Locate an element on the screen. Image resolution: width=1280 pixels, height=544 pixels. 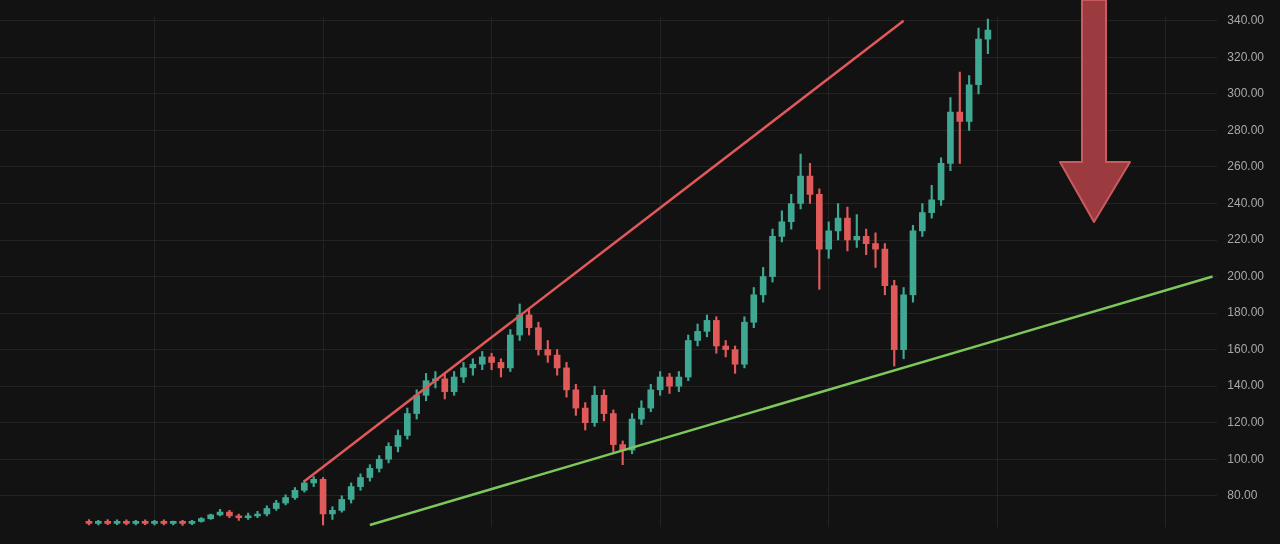
y-tick-label: 120.00 is located at coordinates (1246, 422).